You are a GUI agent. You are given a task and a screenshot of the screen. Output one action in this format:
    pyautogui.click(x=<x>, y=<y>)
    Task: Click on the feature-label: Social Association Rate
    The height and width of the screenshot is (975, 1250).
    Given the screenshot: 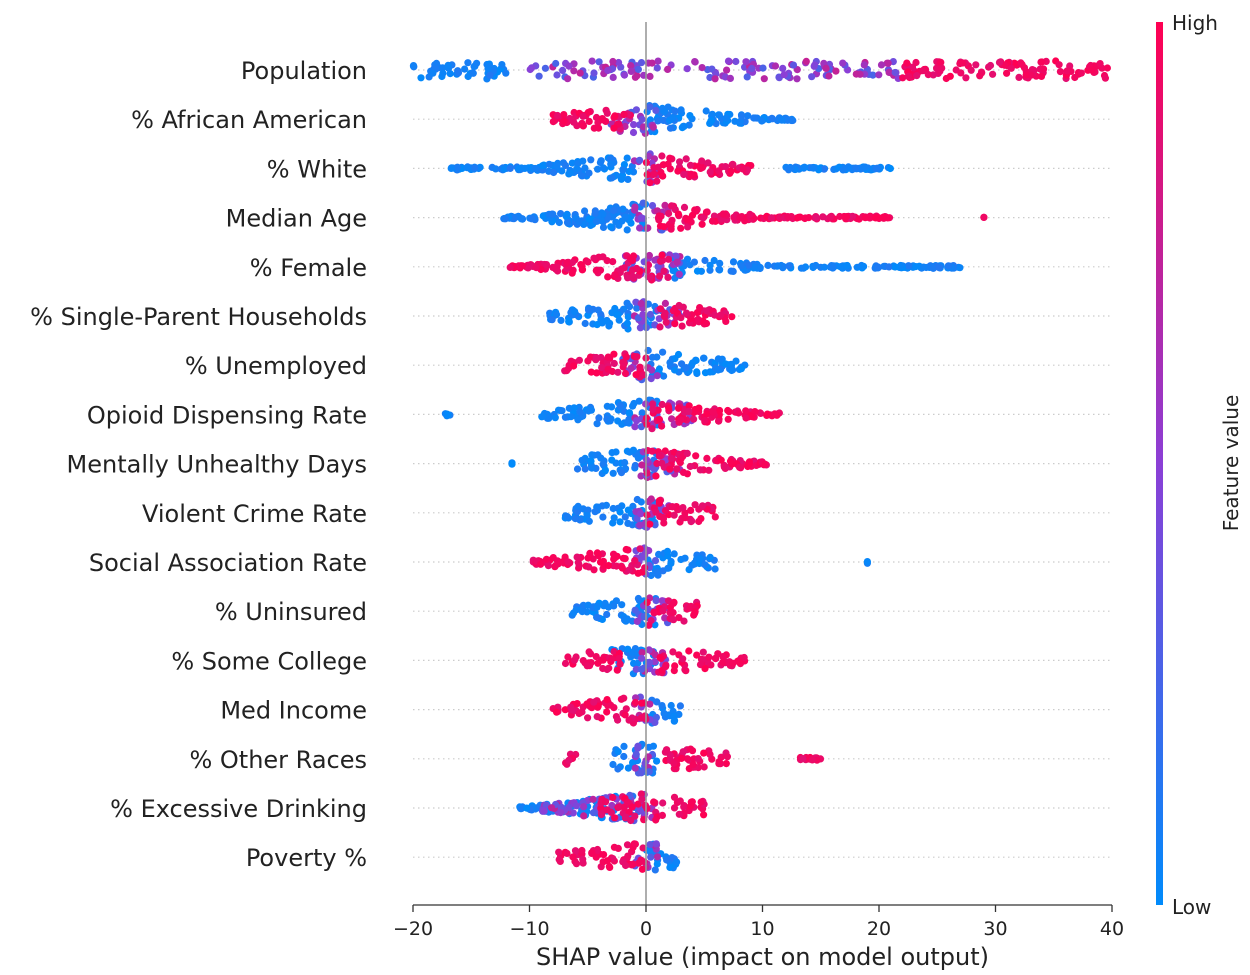 What is the action you would take?
    pyautogui.click(x=228, y=563)
    